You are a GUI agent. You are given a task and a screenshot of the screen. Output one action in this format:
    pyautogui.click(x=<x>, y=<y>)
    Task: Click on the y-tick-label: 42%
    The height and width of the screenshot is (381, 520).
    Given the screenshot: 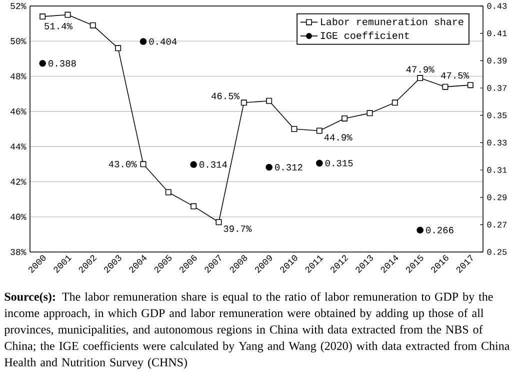 What is the action you would take?
    pyautogui.click(x=18, y=181)
    